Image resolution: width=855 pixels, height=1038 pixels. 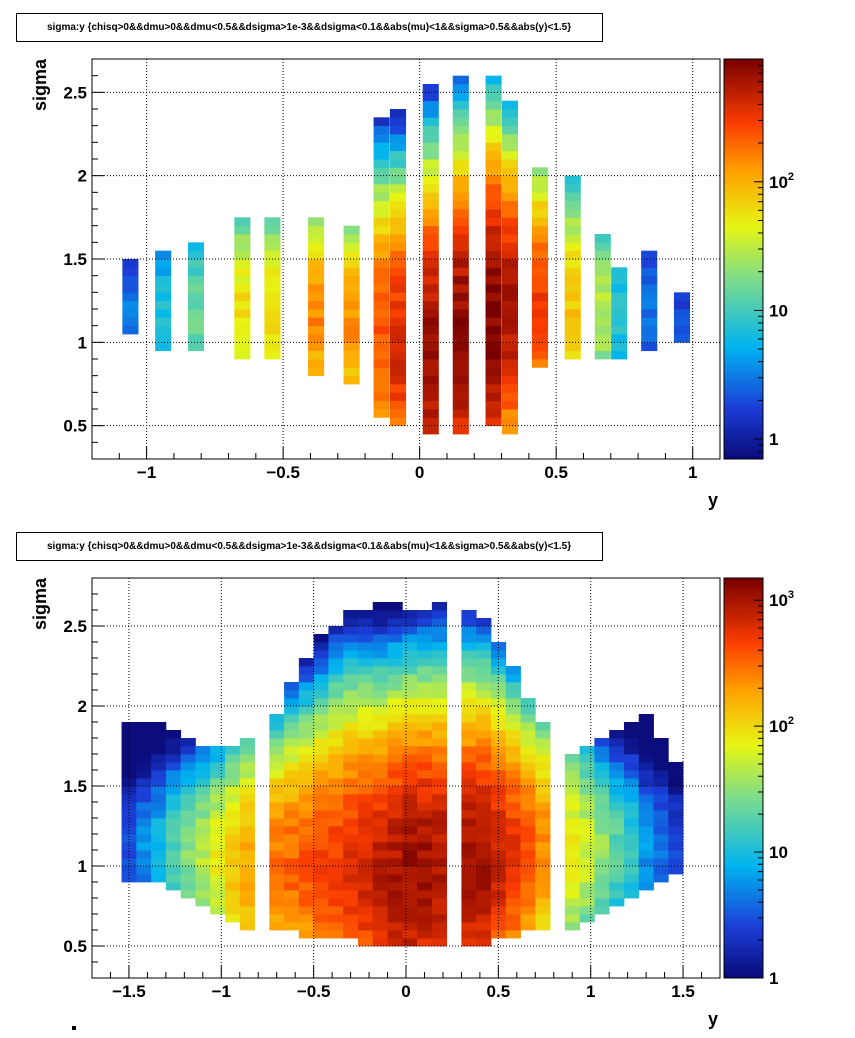 I want to click on chart-1-x-tick-label: −1, so click(x=146, y=472).